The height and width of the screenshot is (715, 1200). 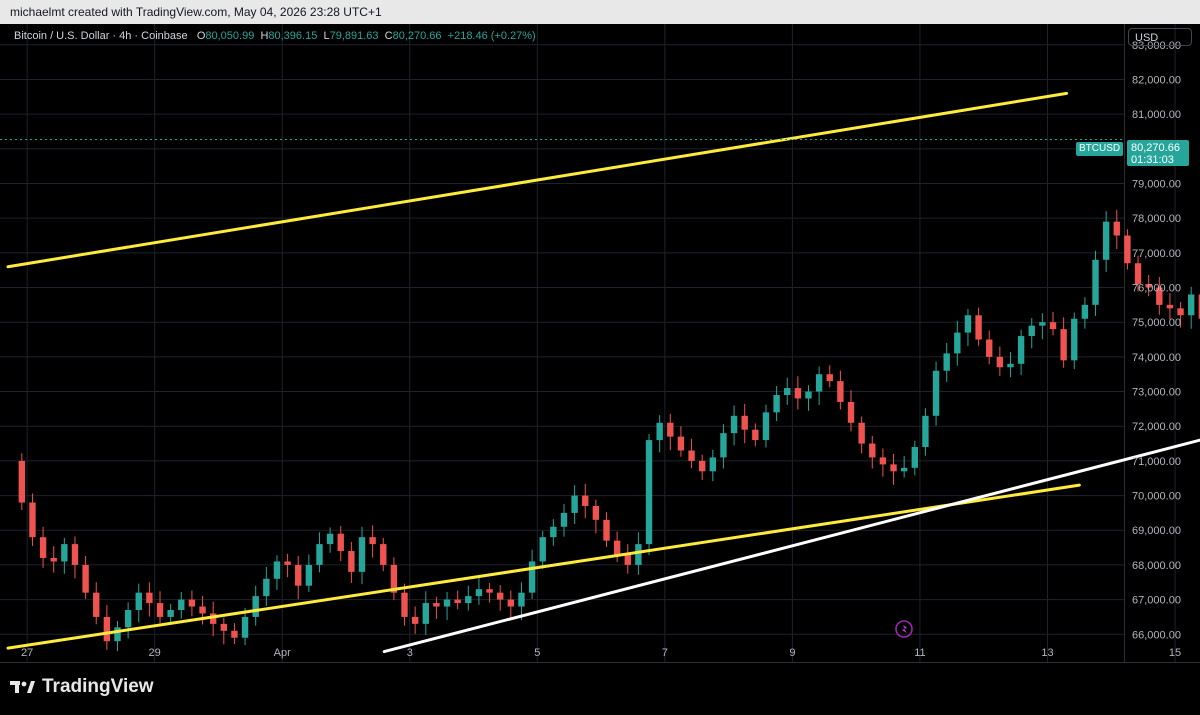 I want to click on last-price-value: 80,270.66, so click(x=1155, y=148).